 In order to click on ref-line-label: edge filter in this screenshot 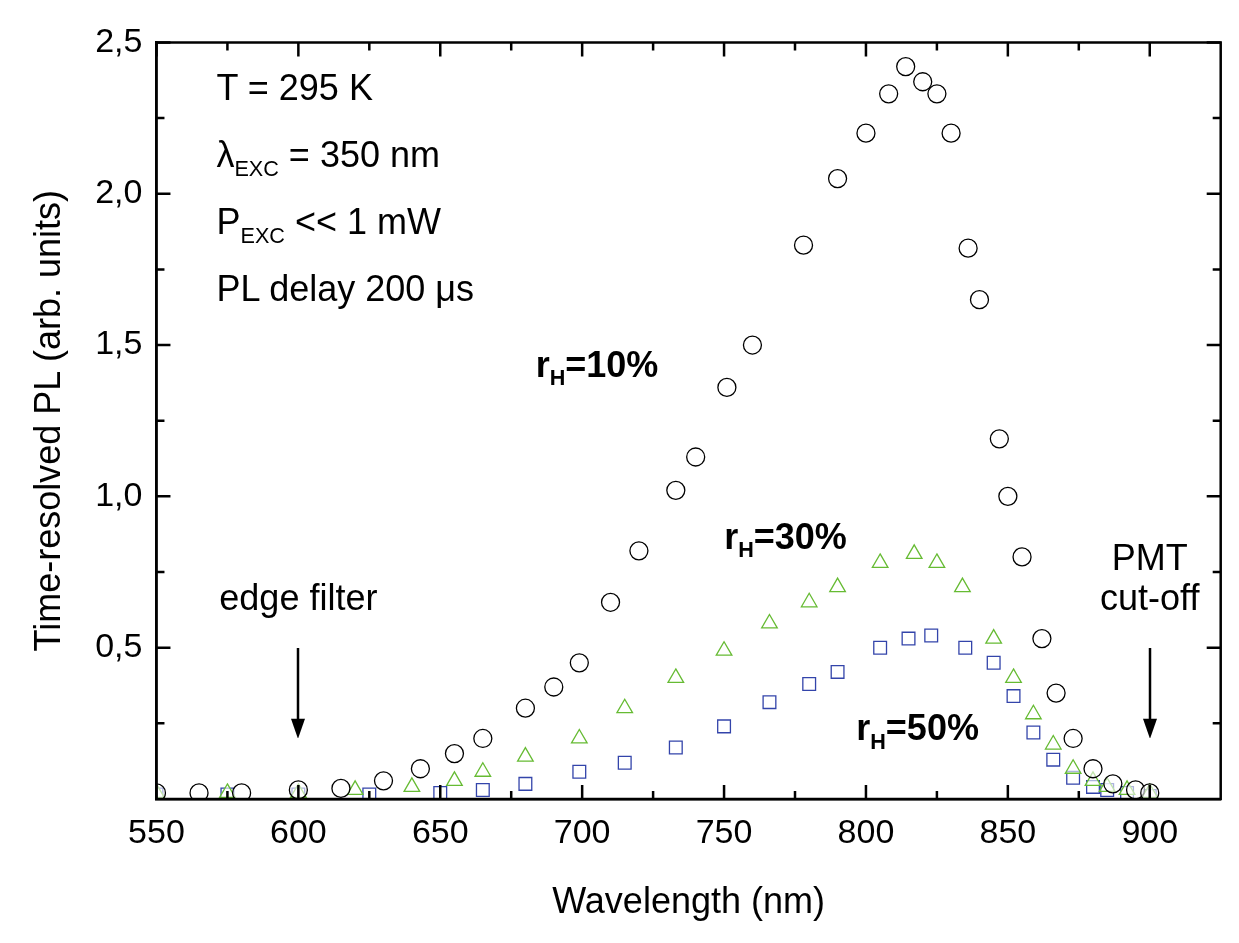, I will do `click(298, 597)`.